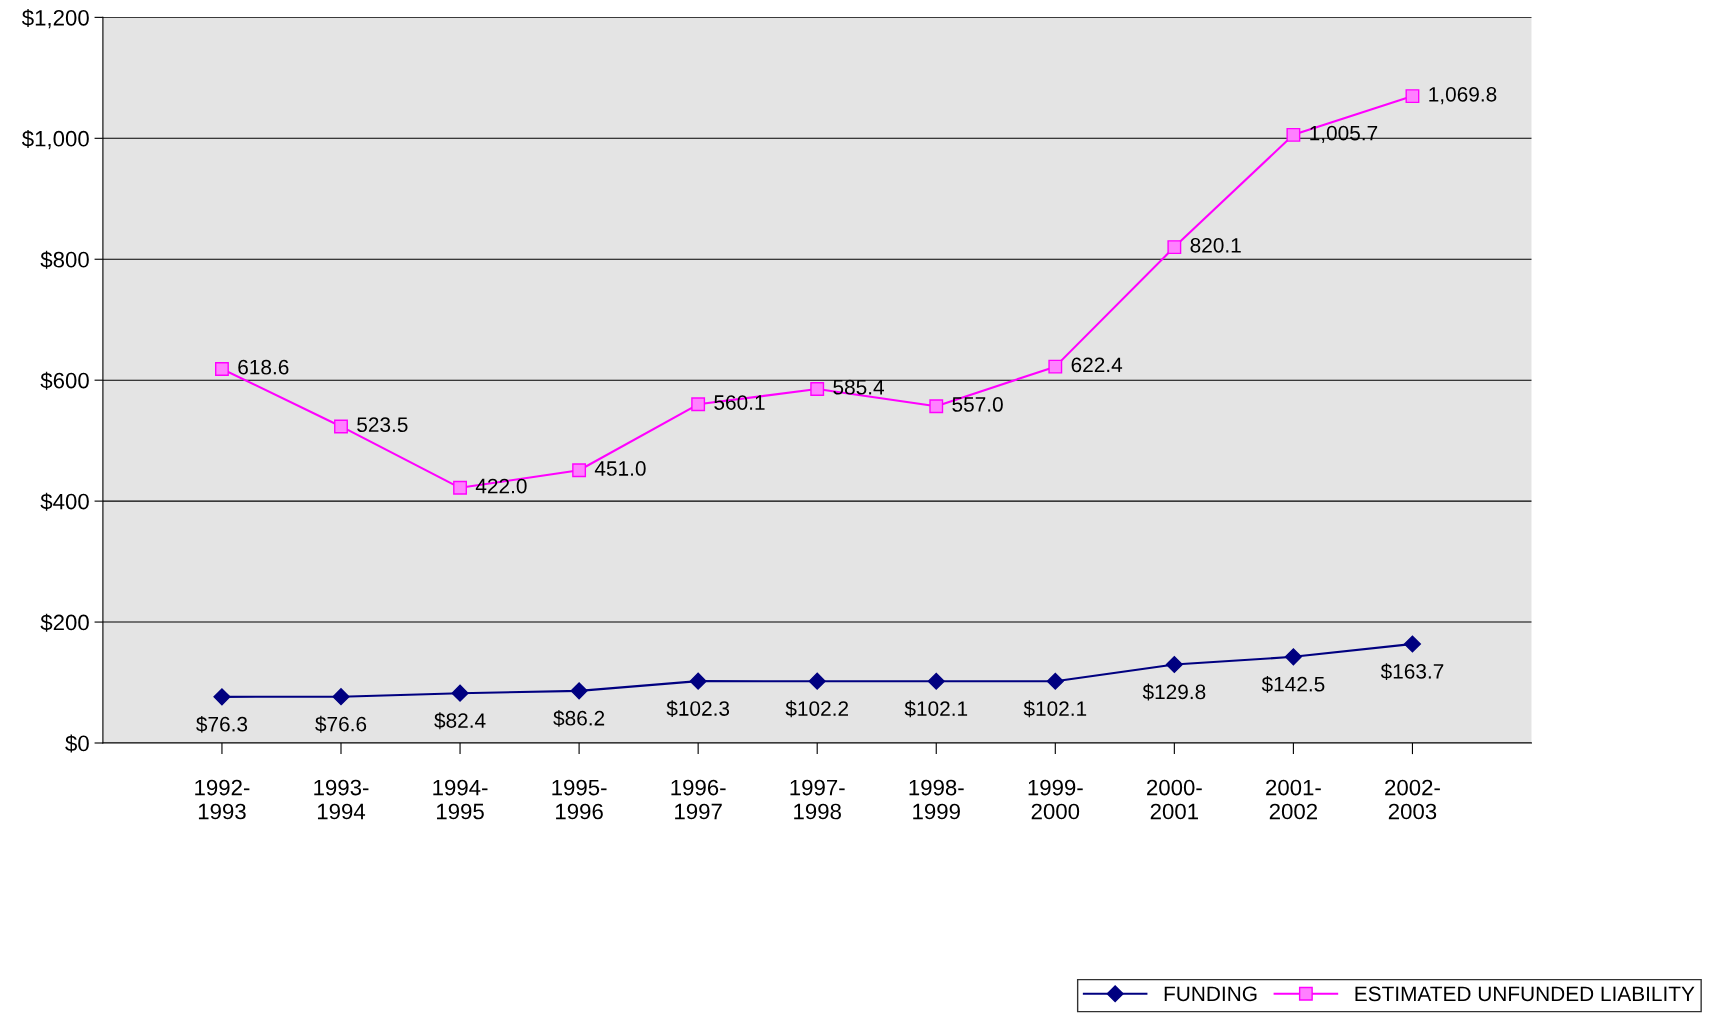  Describe the element at coordinates (1097, 365) in the screenshot. I see `data-label: 622.4` at that location.